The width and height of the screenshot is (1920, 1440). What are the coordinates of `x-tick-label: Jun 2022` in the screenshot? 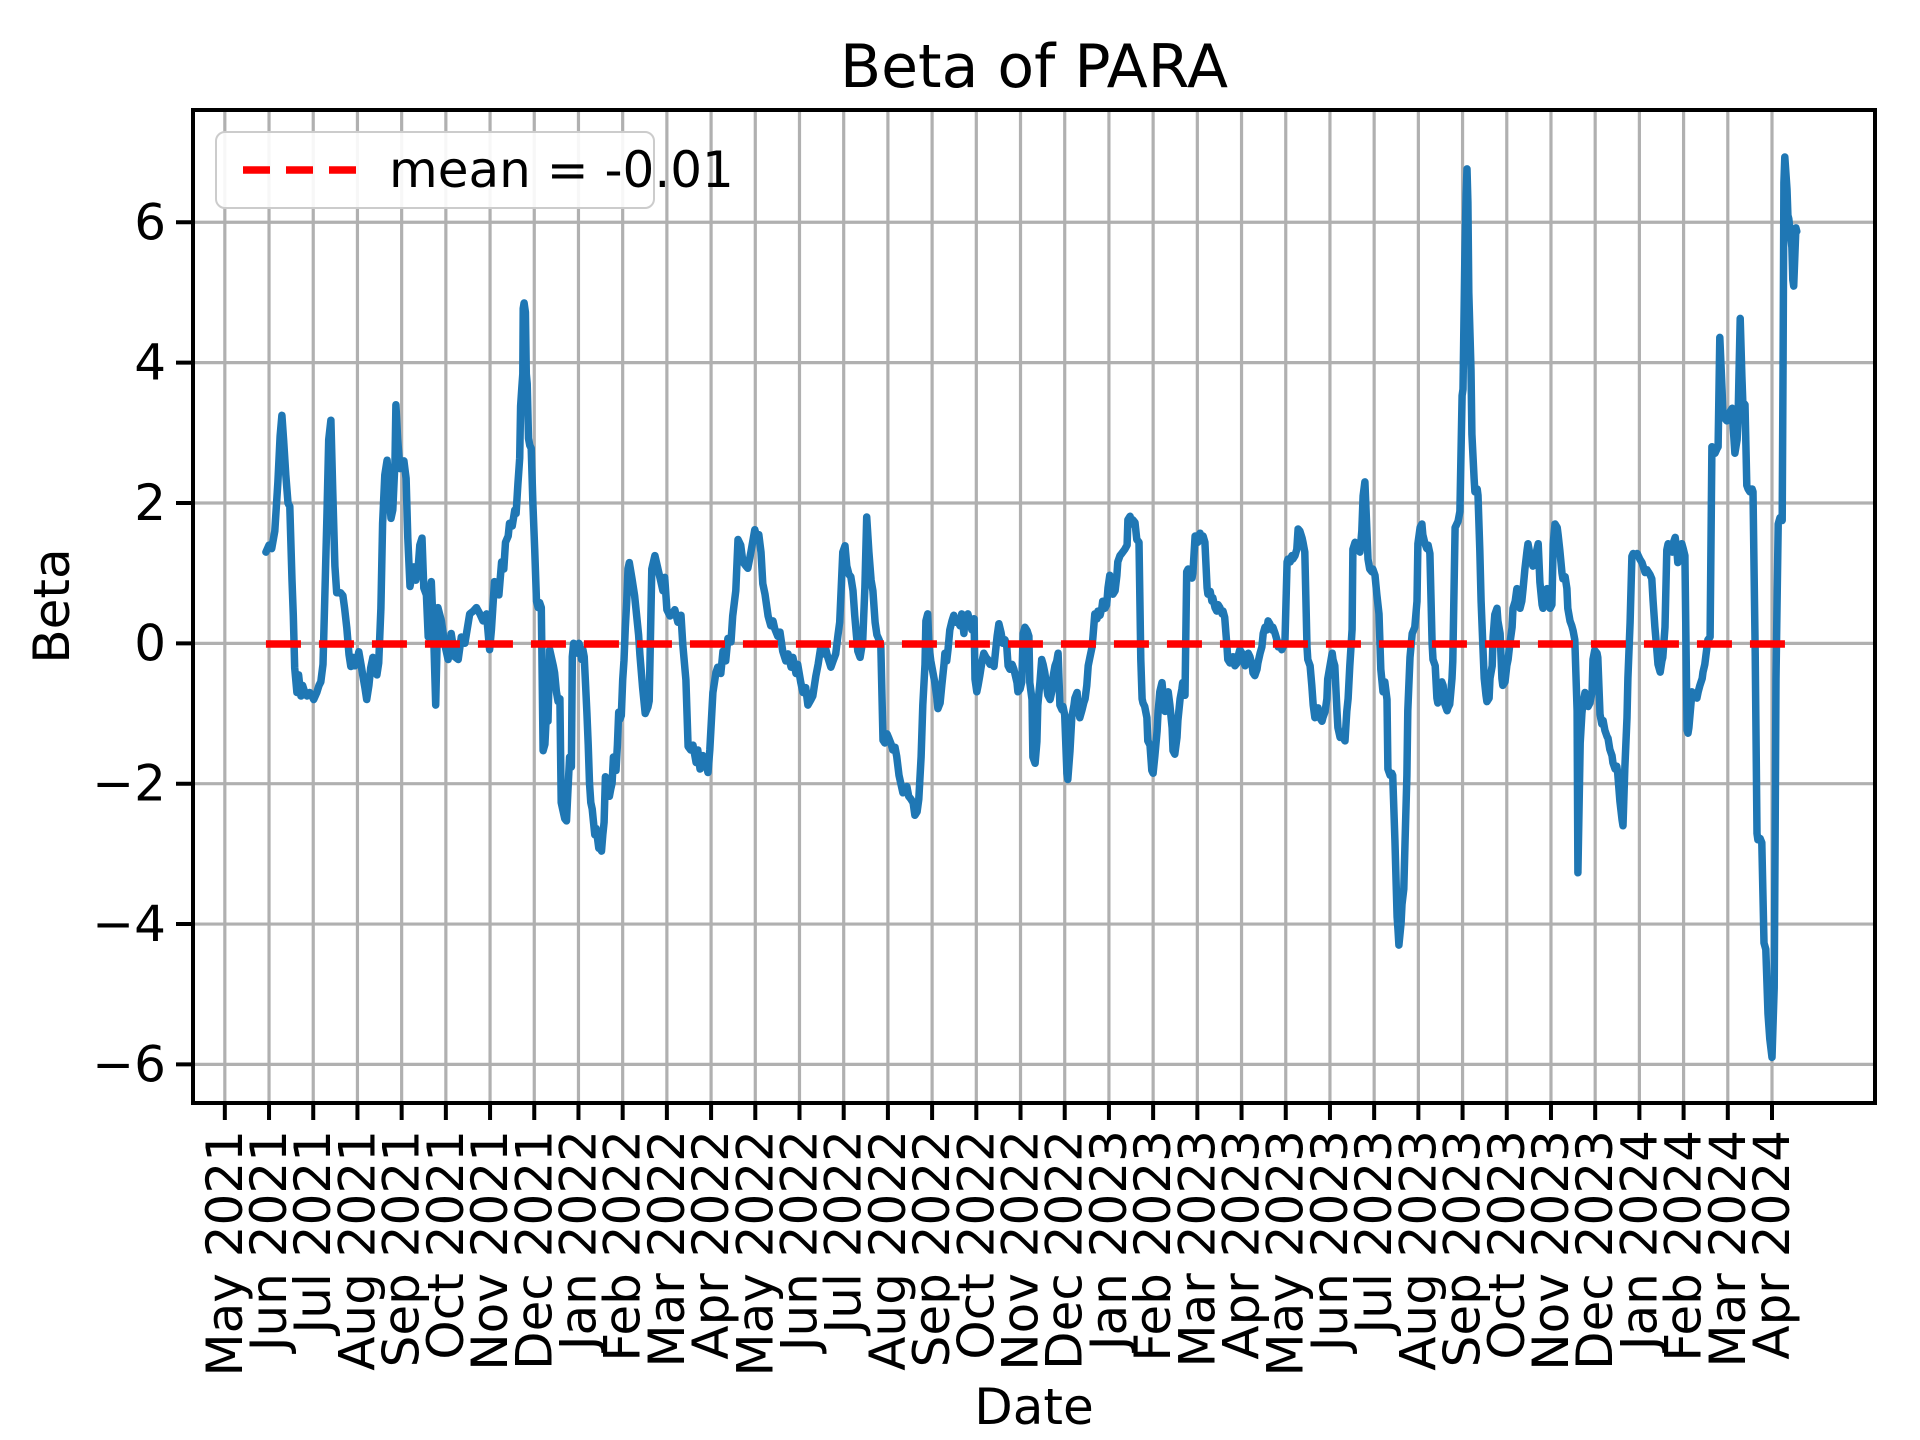 It's located at (799, 1242).